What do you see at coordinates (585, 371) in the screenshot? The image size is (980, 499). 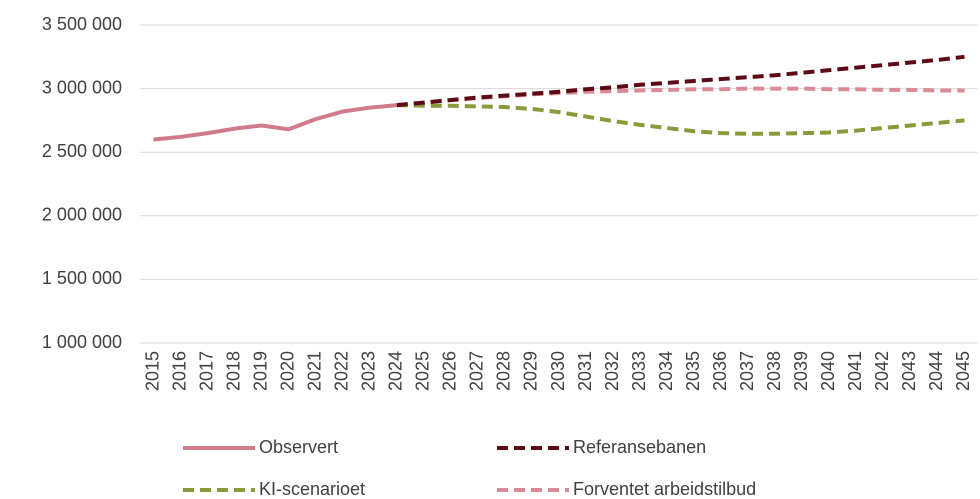 I see `x-tick-label: 2031` at bounding box center [585, 371].